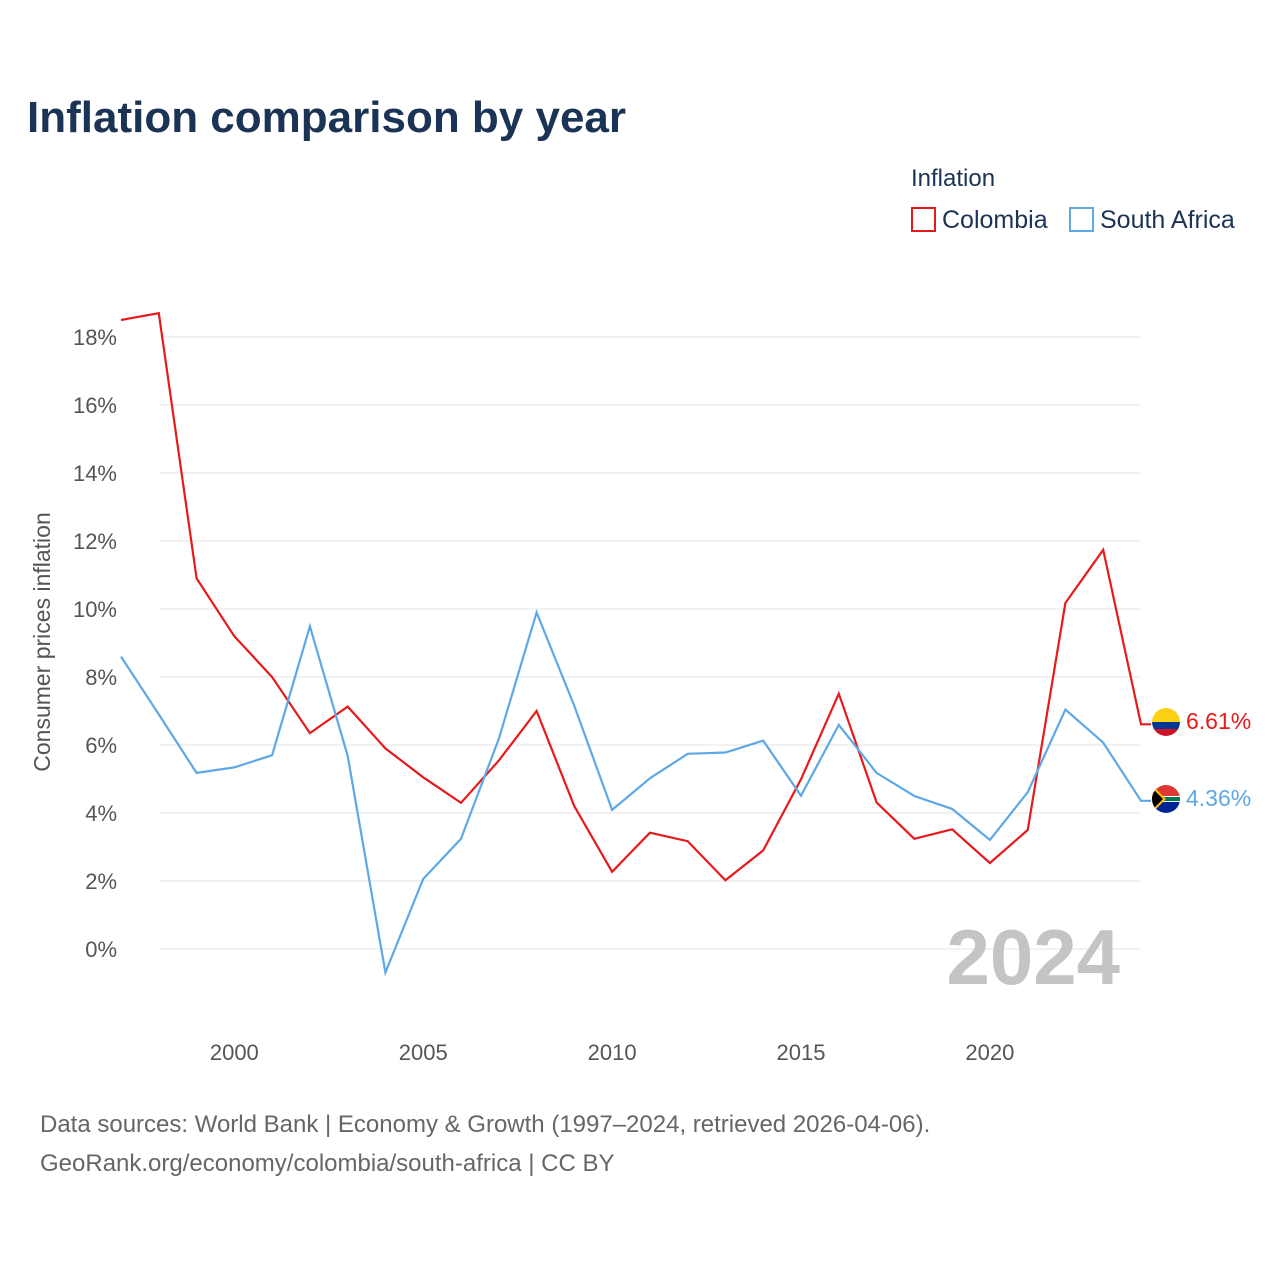  I want to click on legend-label-south-africa: South Africa, so click(1167, 220).